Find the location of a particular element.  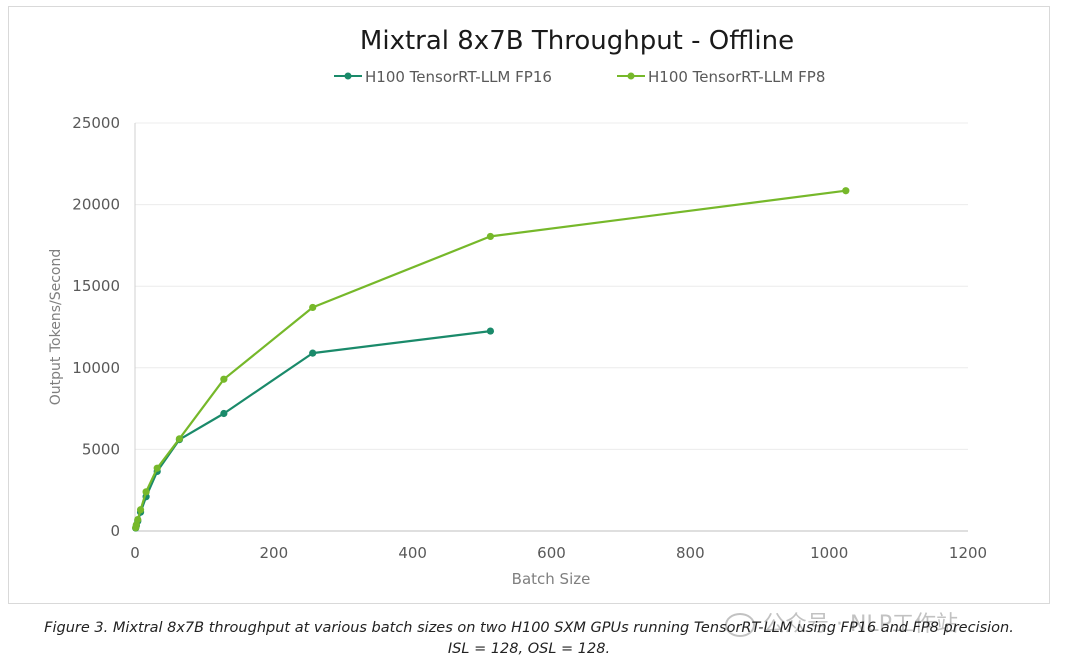

y-tick-label: 20000 is located at coordinates (96, 205).